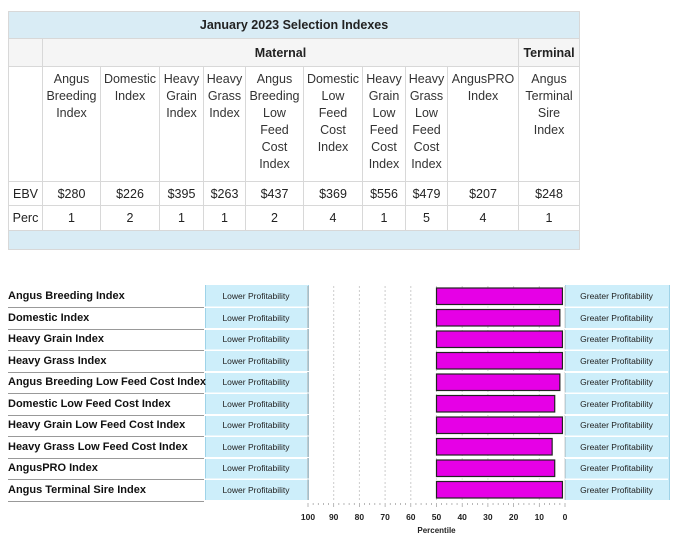 Image resolution: width=678 pixels, height=539 pixels. I want to click on column-header: AngusPRO Index, so click(483, 123).